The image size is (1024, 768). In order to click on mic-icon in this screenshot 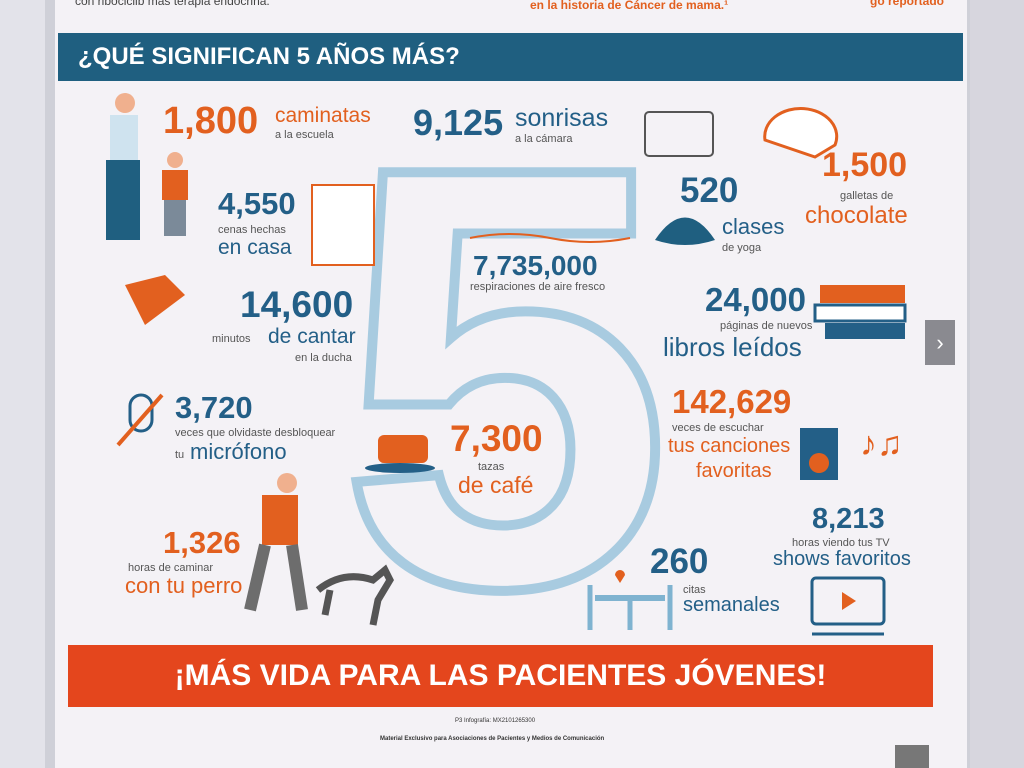, I will do `click(140, 420)`.